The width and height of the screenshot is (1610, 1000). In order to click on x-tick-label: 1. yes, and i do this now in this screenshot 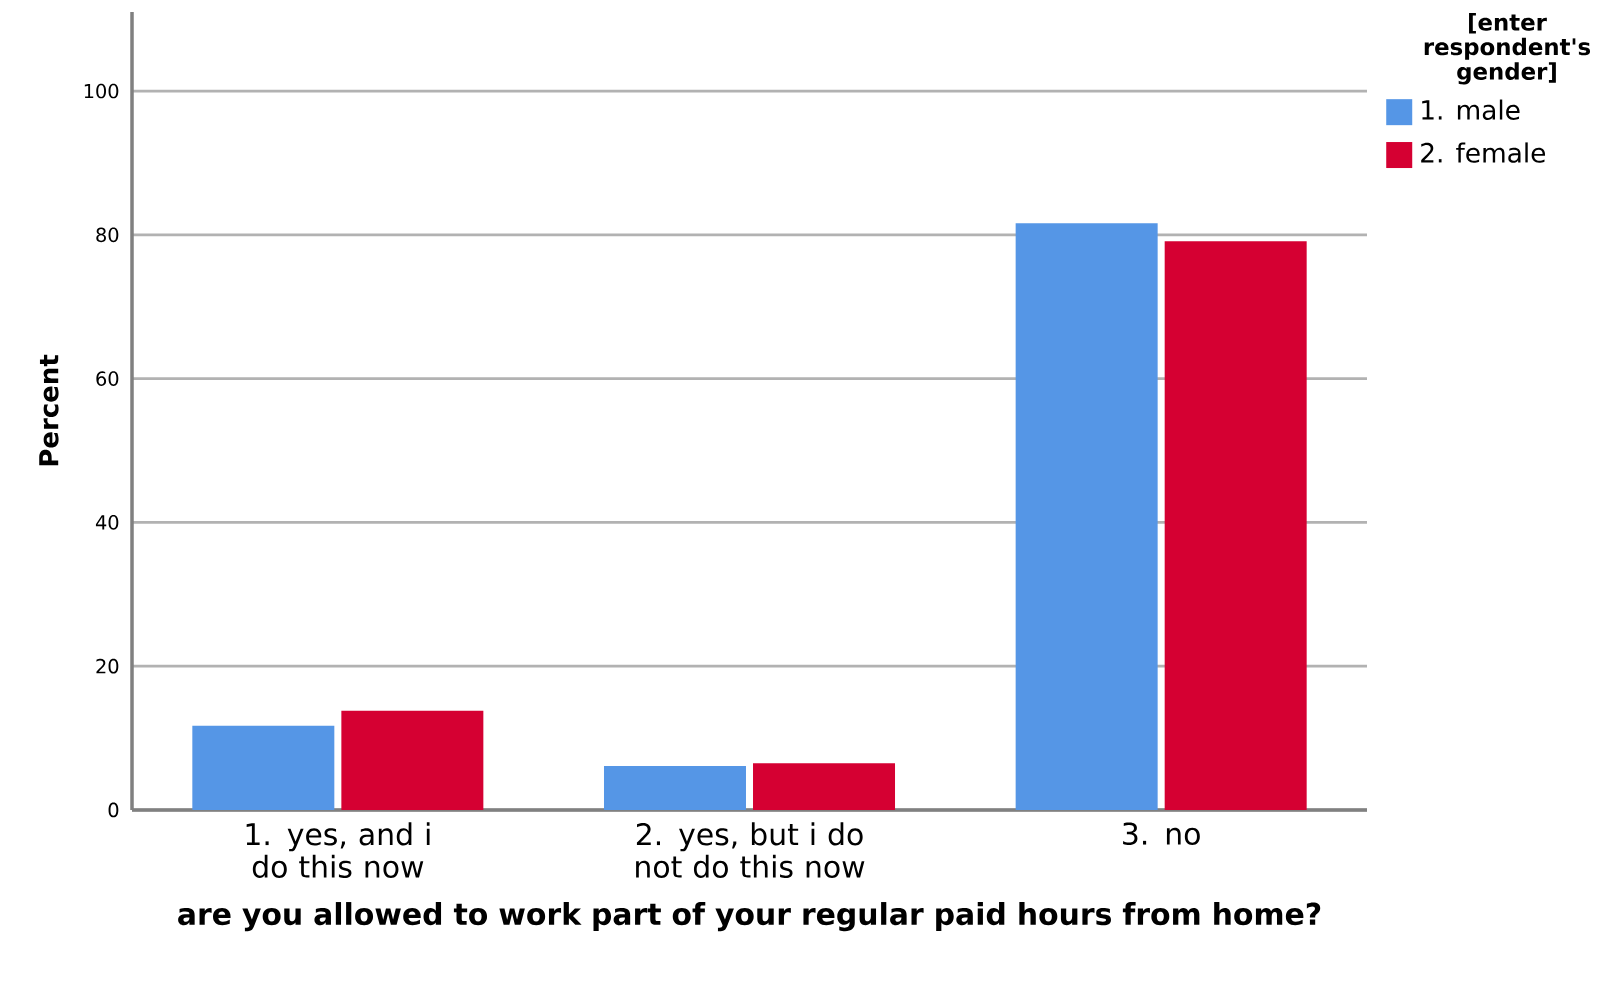, I will do `click(338, 850)`.